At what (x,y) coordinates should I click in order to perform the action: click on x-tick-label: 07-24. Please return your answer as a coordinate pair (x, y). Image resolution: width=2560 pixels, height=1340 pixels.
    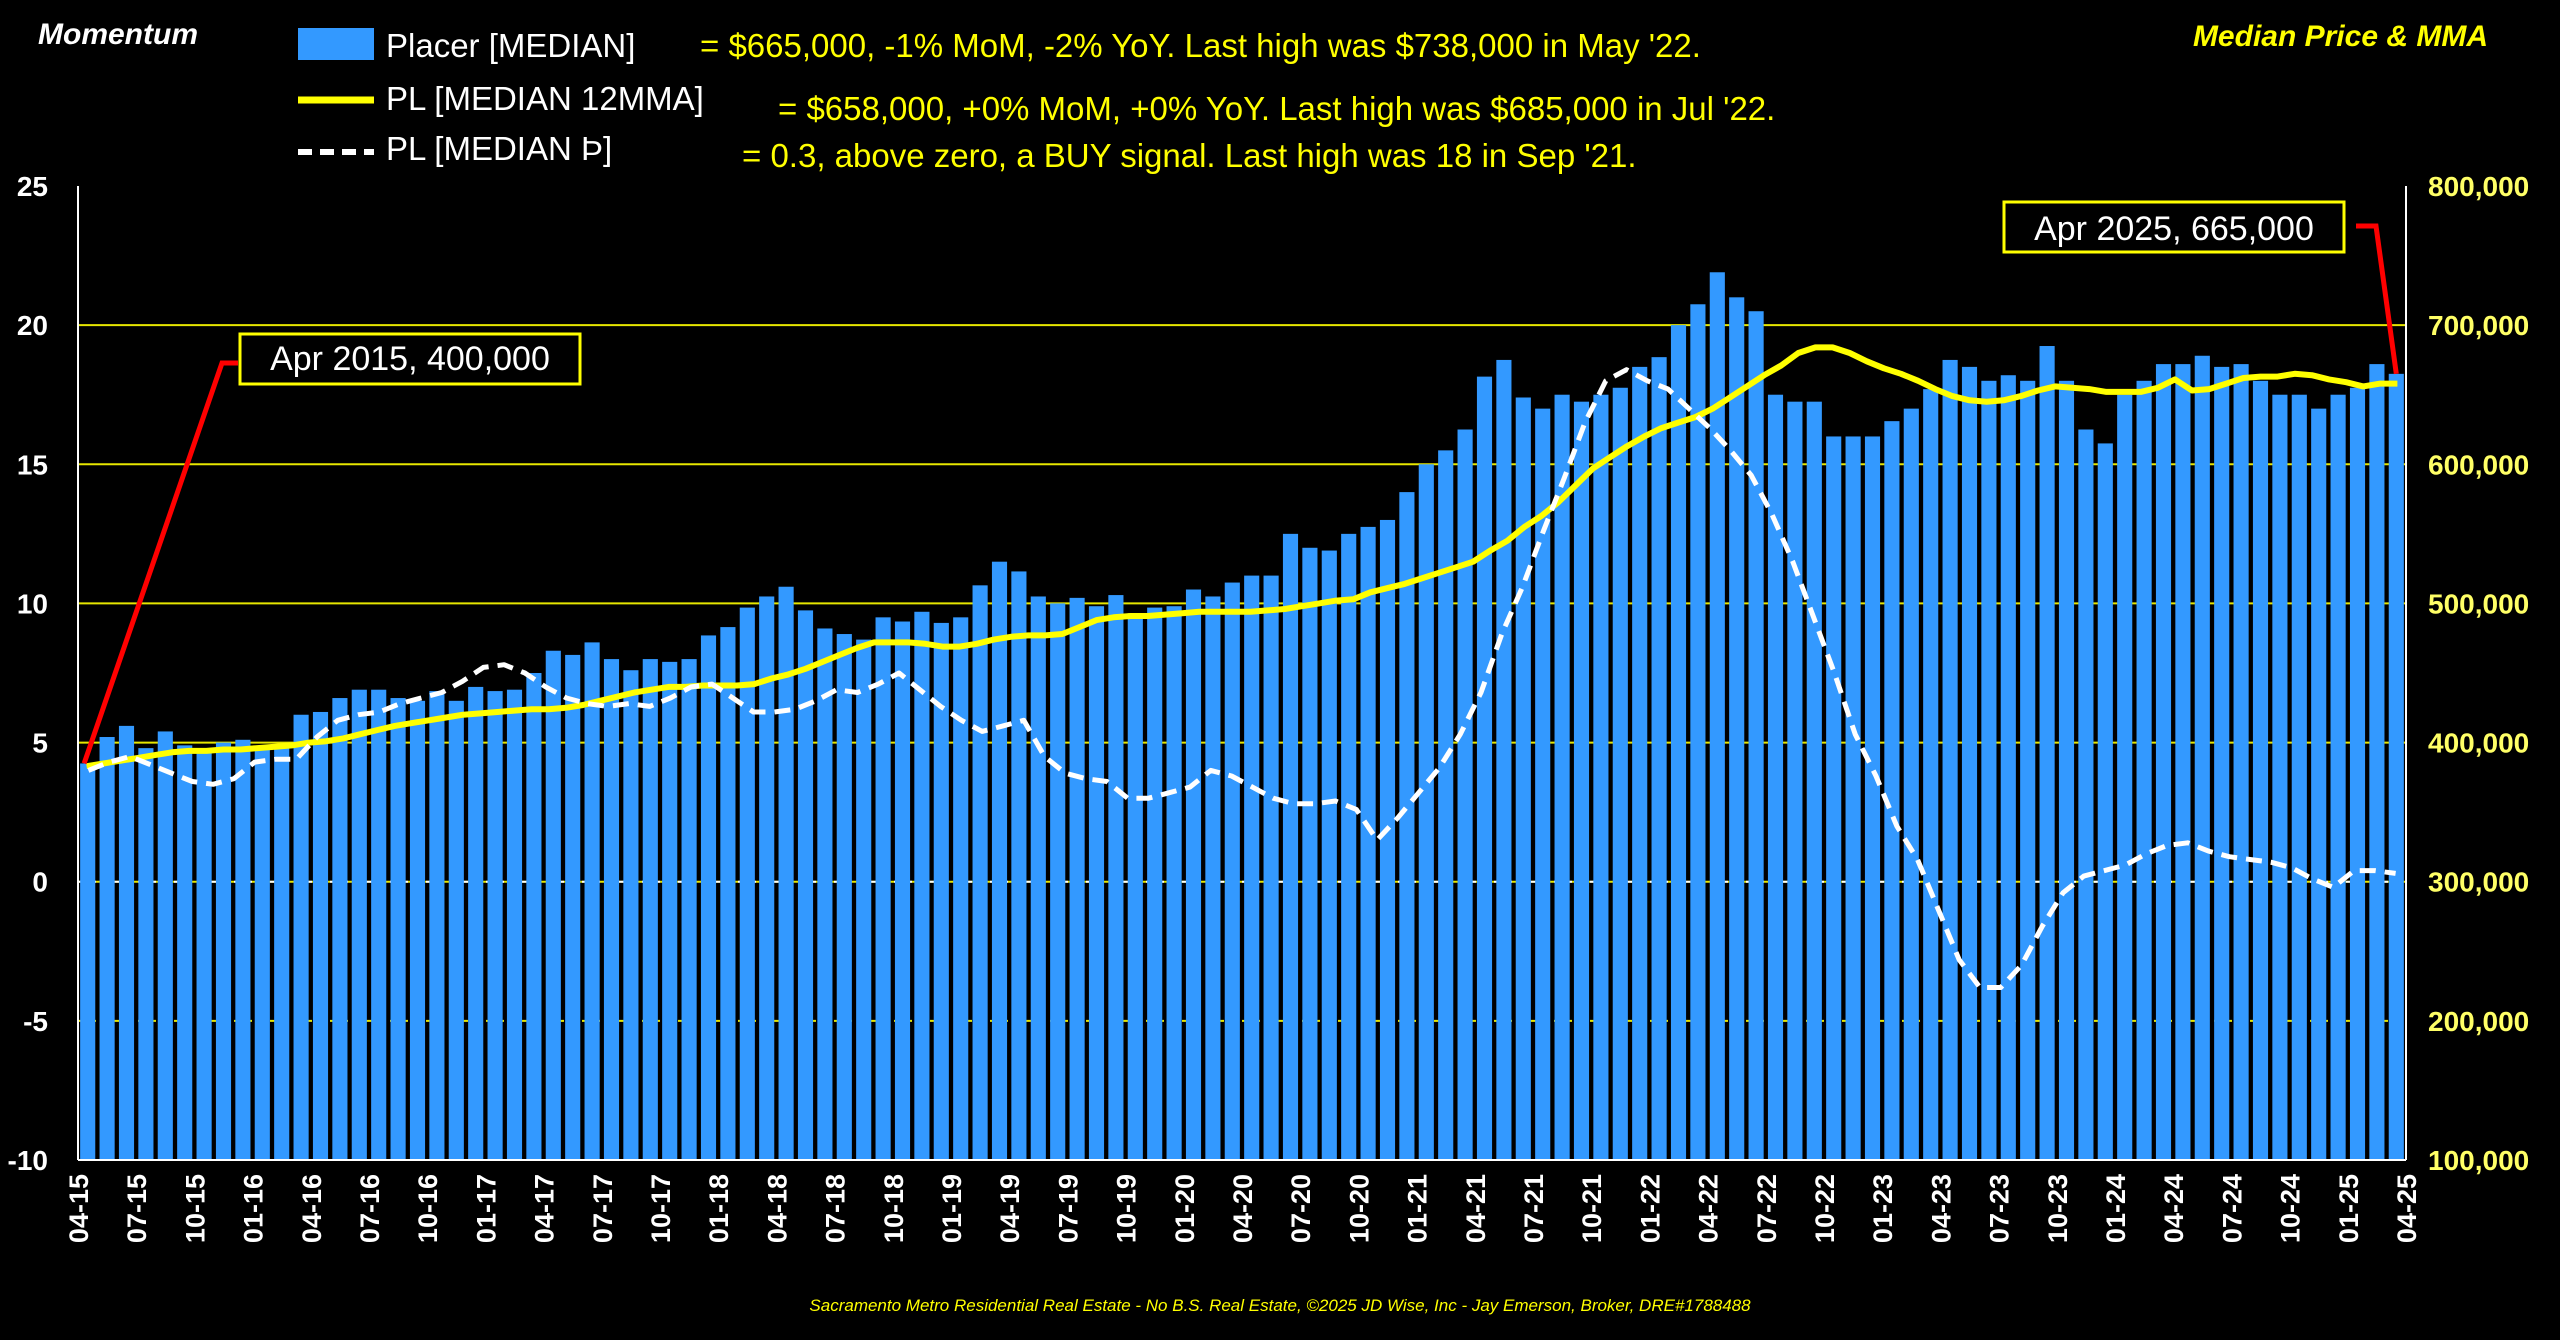
    Looking at the image, I should click on (2232, 1208).